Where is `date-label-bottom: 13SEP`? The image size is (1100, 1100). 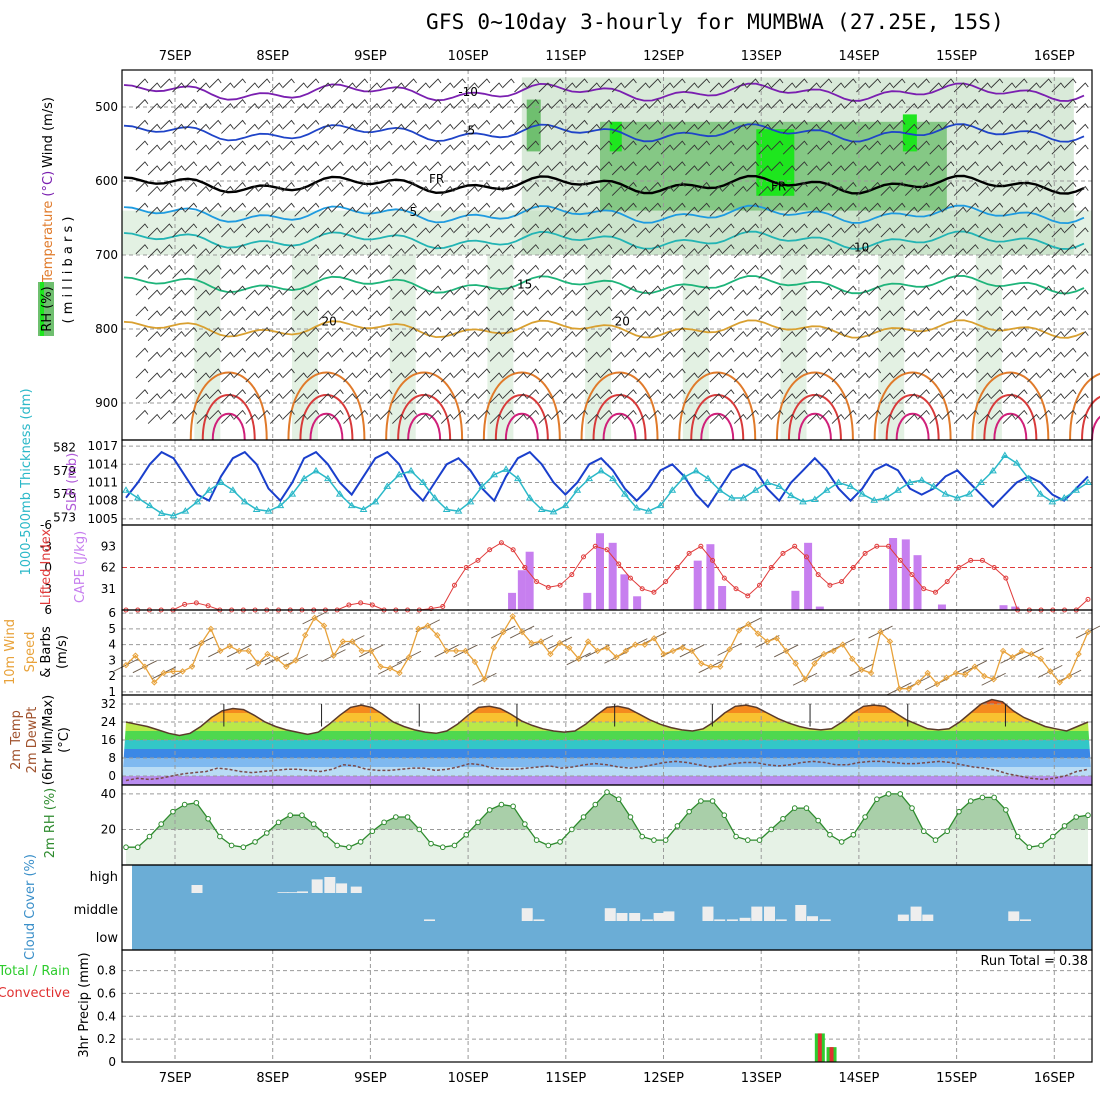
date-label-bottom: 13SEP is located at coordinates (761, 1078).